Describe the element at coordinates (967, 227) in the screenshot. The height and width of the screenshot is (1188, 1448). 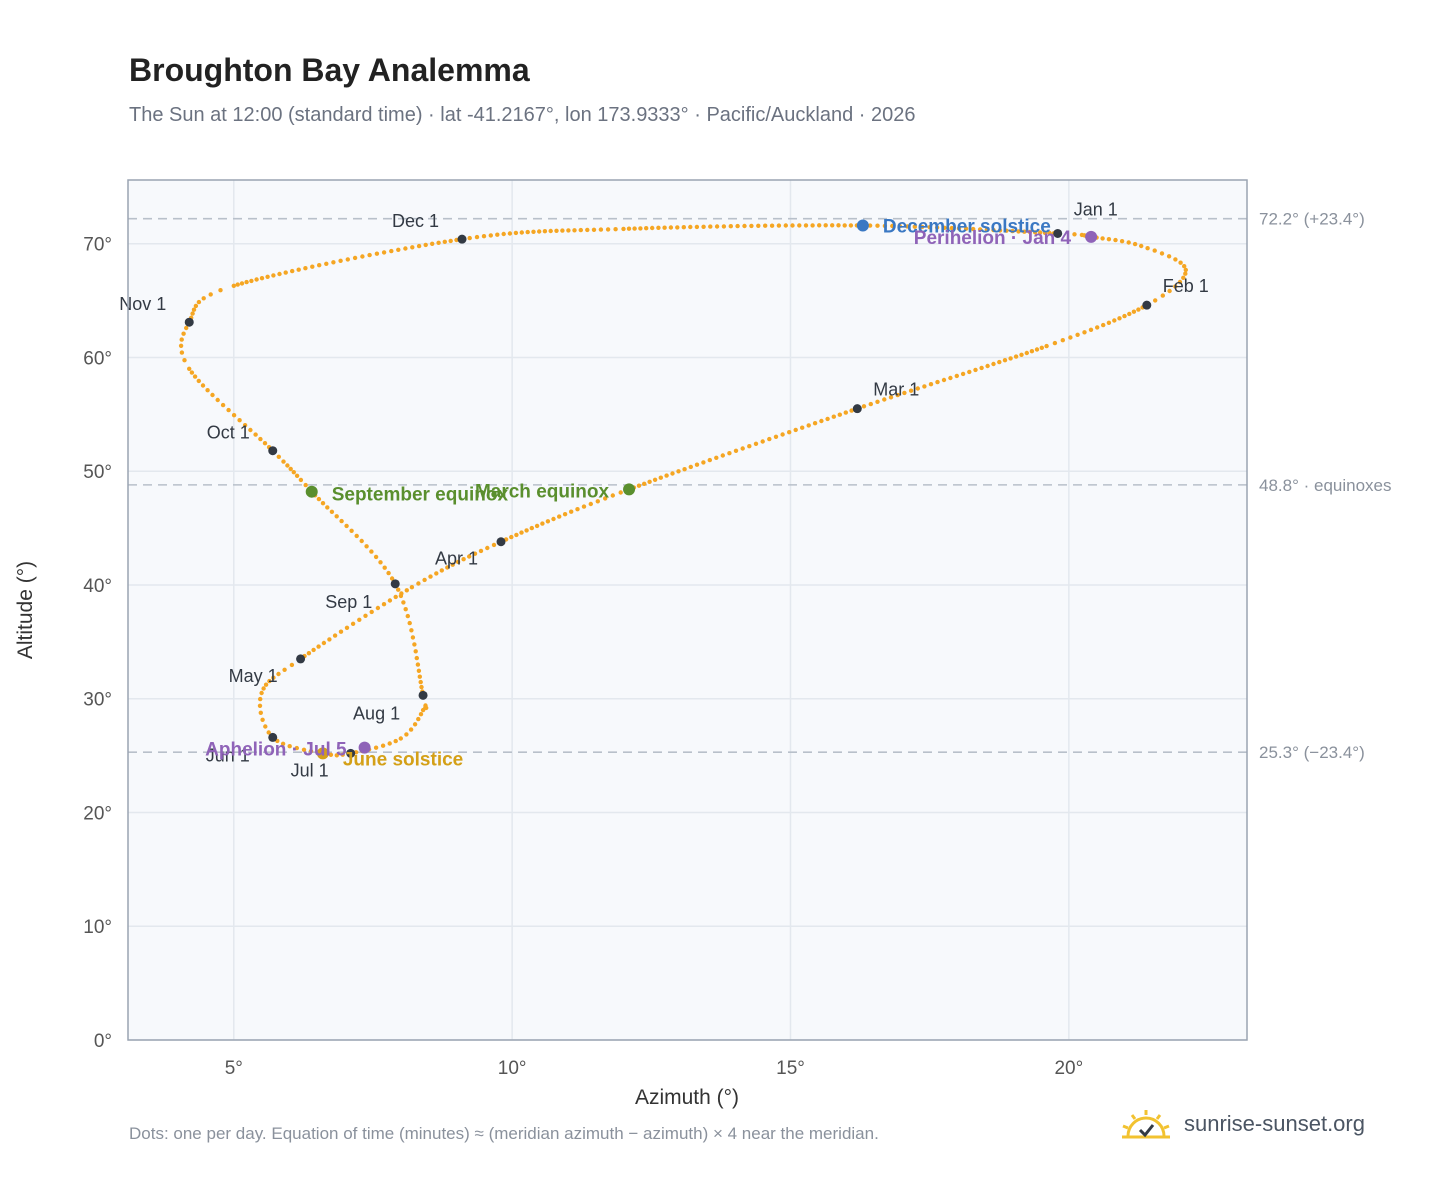
I see `event-label: December solstice` at that location.